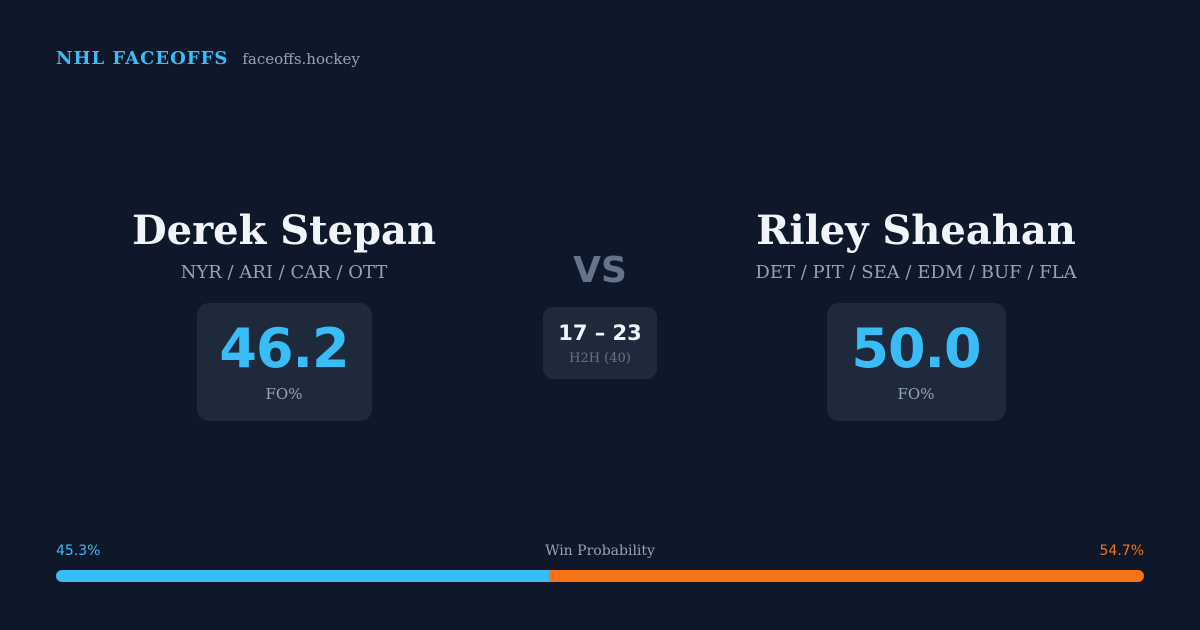  I want to click on player-teams: DET / PIT / SEA / EDM / BUF / FLA, so click(916, 272).